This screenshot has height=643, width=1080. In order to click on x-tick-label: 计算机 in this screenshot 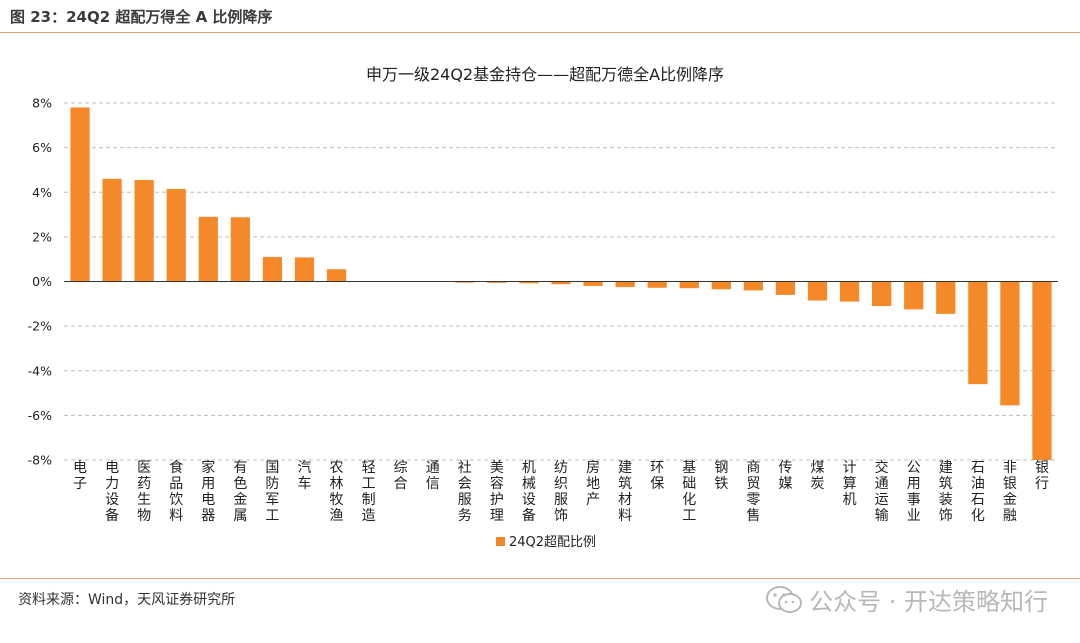, I will do `click(850, 484)`.